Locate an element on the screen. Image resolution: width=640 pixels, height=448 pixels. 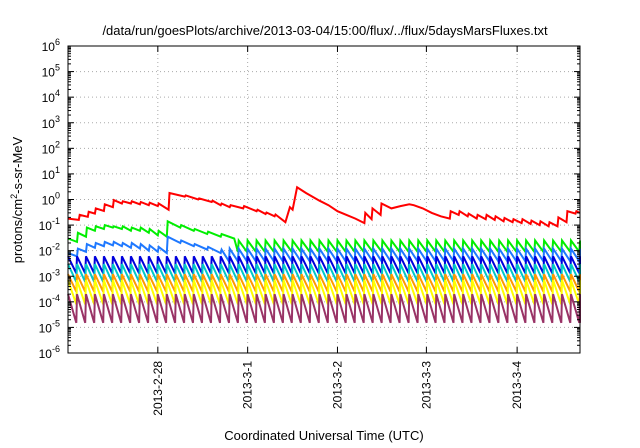
x-tick-label: 2013-3-3 is located at coordinates (426, 385).